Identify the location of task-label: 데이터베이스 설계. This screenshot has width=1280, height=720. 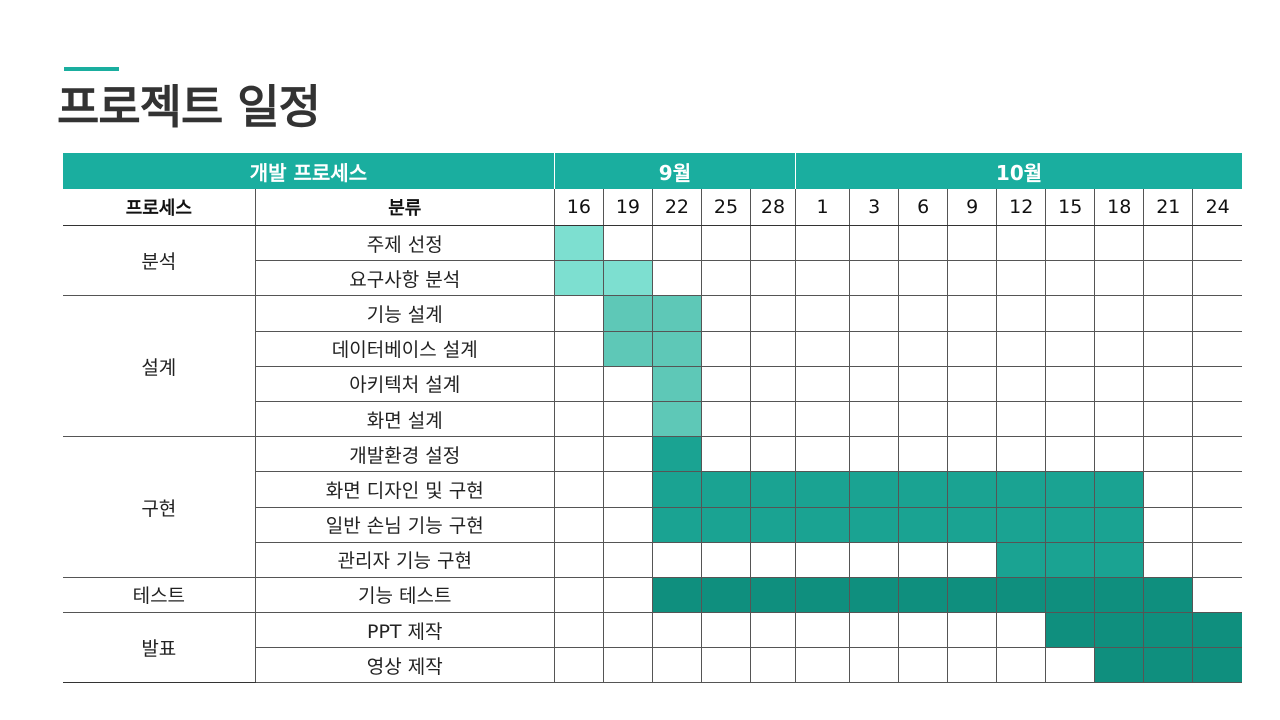
(405, 349).